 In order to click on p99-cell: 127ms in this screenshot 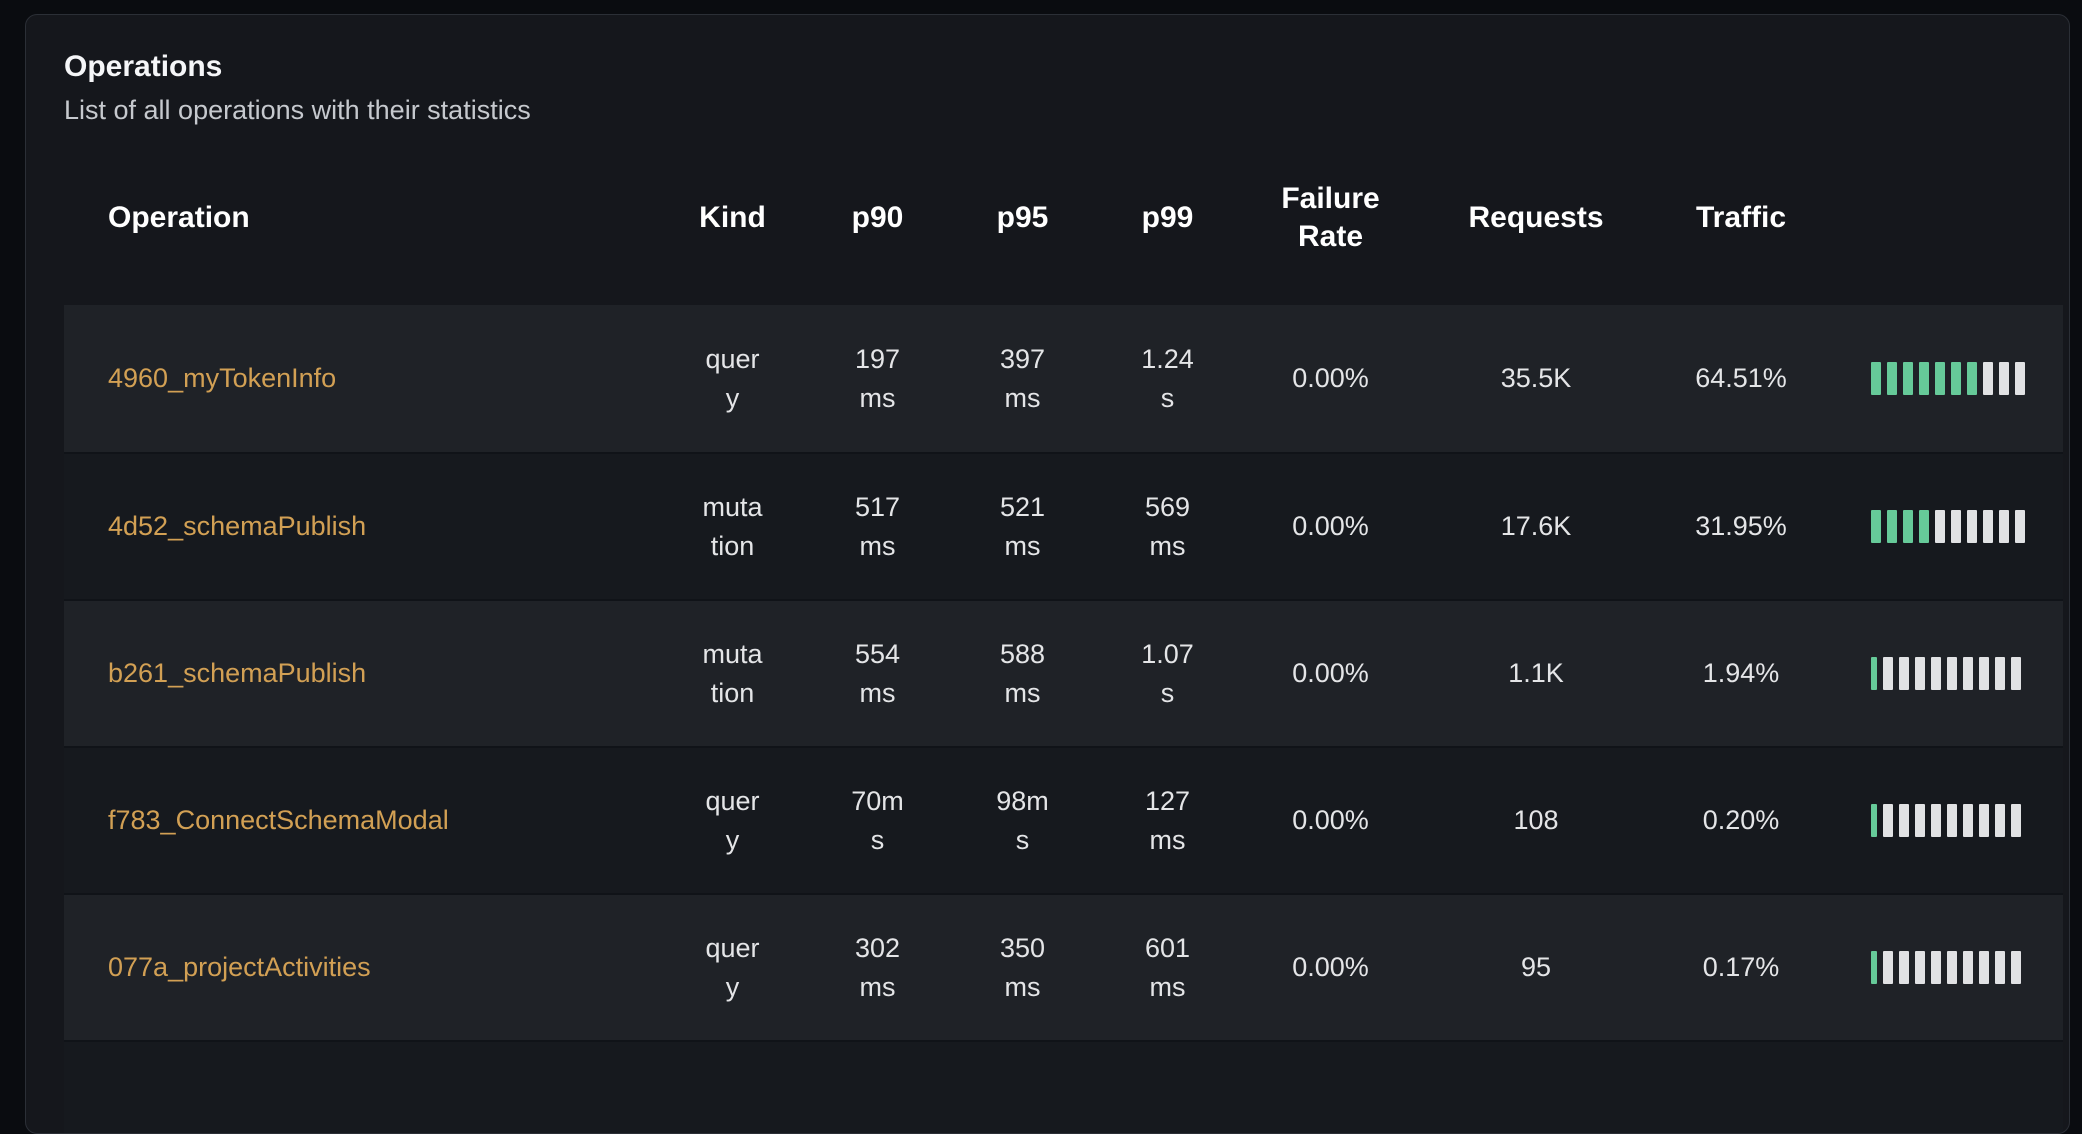, I will do `click(1167, 820)`.